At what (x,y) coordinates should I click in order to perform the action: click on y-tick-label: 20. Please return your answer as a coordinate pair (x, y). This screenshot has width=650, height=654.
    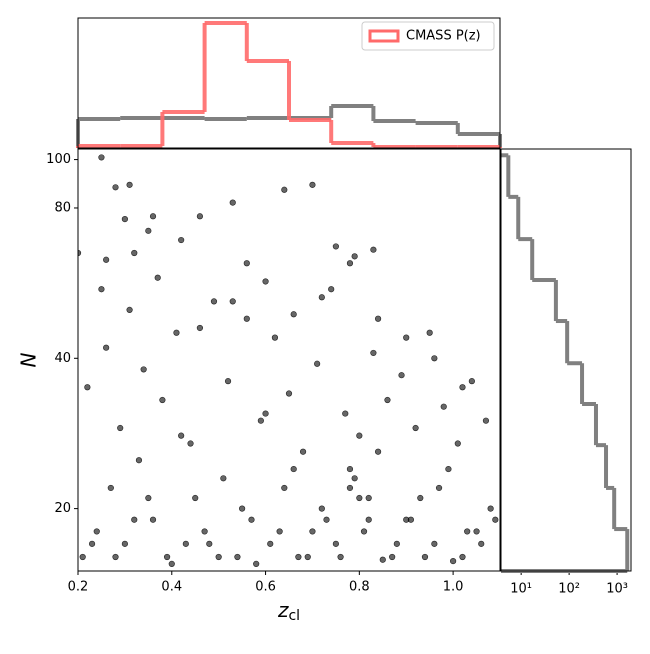
    Looking at the image, I should click on (62, 508).